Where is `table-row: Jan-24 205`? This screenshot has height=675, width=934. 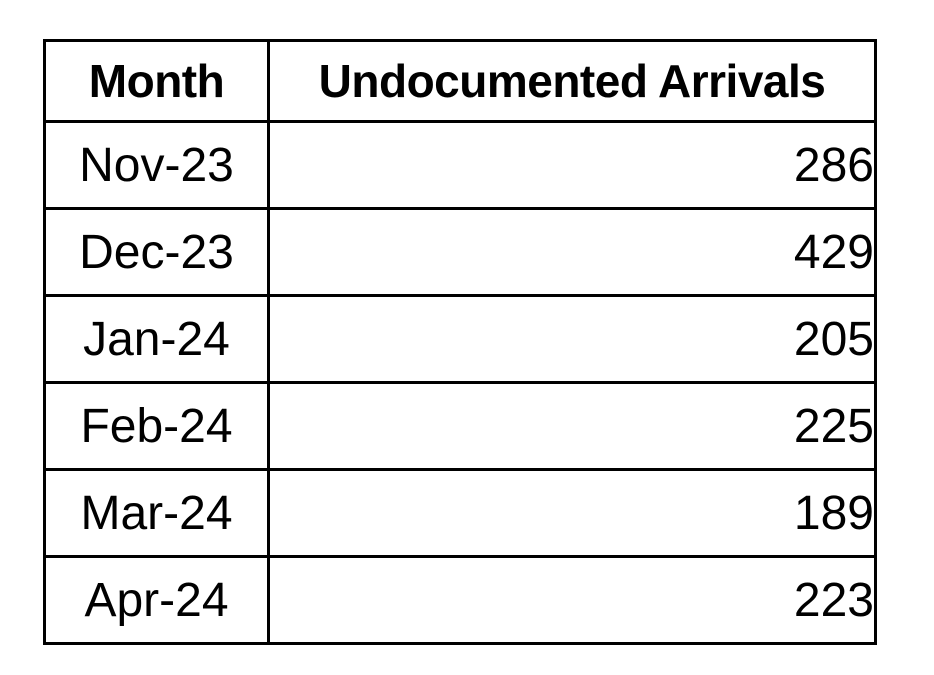
table-row: Jan-24 205 is located at coordinates (460, 339).